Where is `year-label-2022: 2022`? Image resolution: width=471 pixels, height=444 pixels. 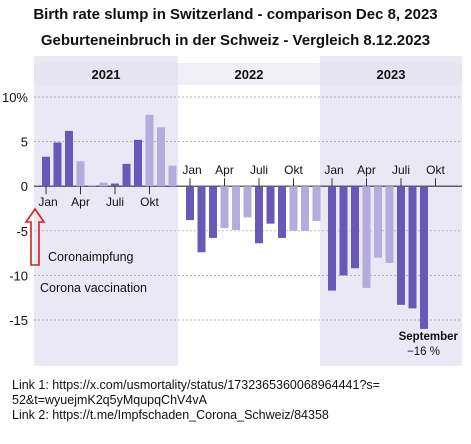 year-label-2022: 2022 is located at coordinates (249, 74).